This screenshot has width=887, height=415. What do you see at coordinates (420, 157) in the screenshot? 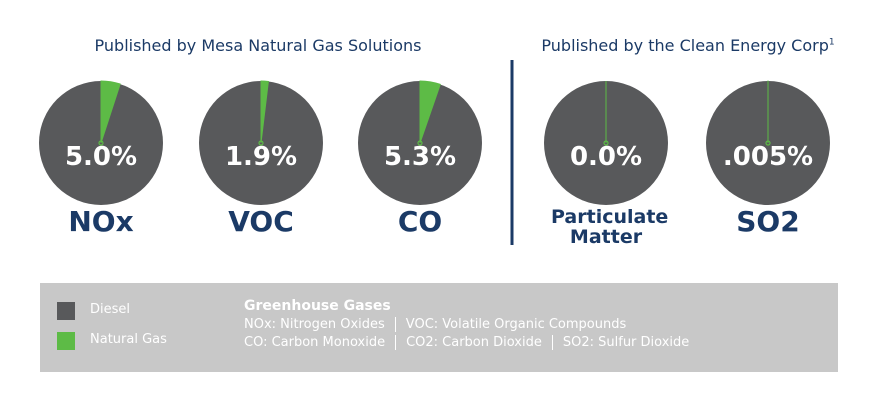
I see `value-label: 5.3%` at bounding box center [420, 157].